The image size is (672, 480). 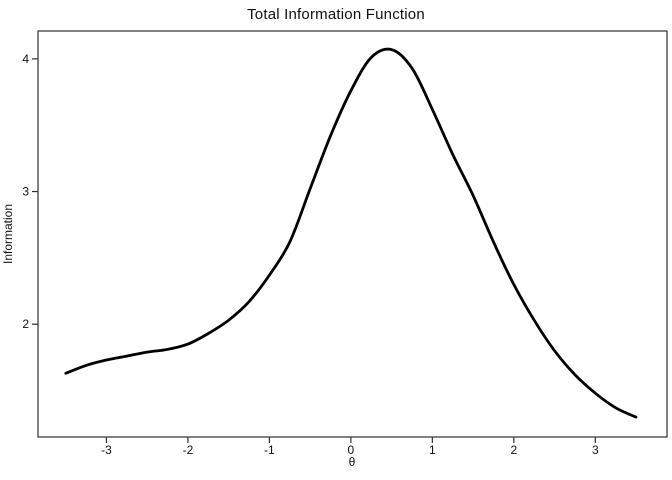 What do you see at coordinates (25, 192) in the screenshot?
I see `y-tick-label: 3` at bounding box center [25, 192].